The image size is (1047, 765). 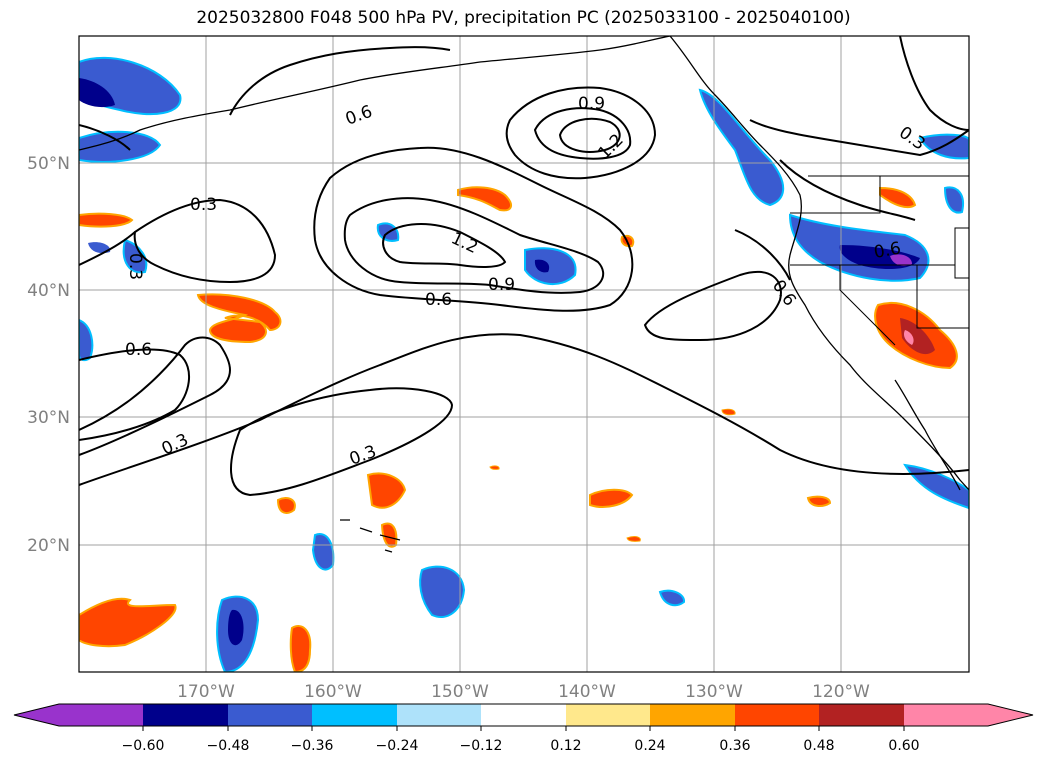 What do you see at coordinates (587, 692) in the screenshot?
I see `lon-tick-label: 140°W` at bounding box center [587, 692].